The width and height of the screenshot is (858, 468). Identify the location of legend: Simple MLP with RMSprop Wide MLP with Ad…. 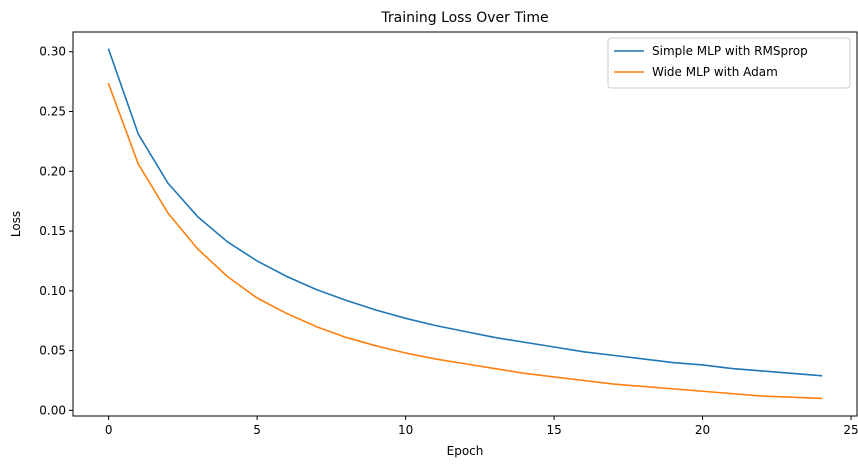
(729, 63).